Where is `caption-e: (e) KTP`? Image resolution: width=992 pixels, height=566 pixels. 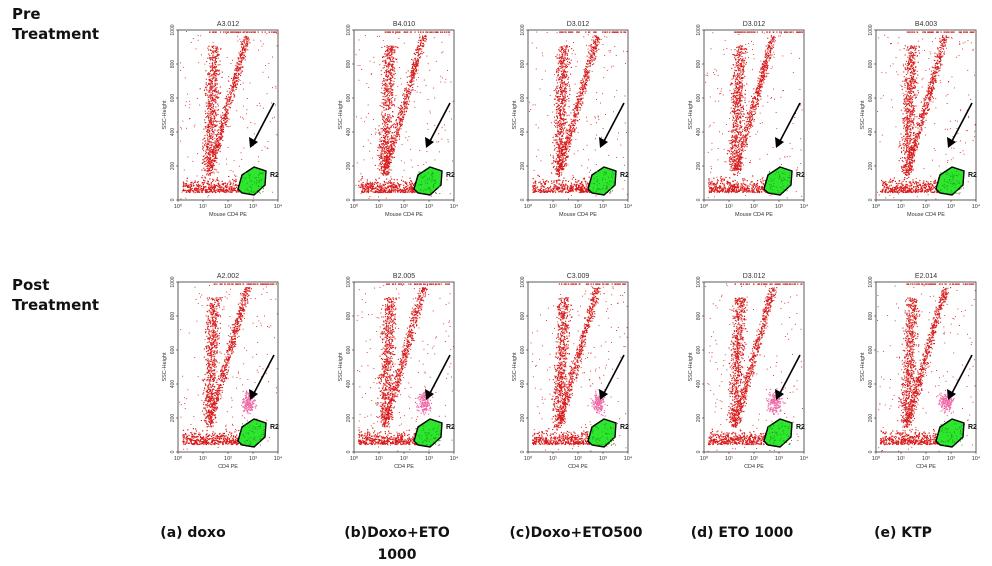
caption-e: (e) KTP is located at coordinates (903, 533).